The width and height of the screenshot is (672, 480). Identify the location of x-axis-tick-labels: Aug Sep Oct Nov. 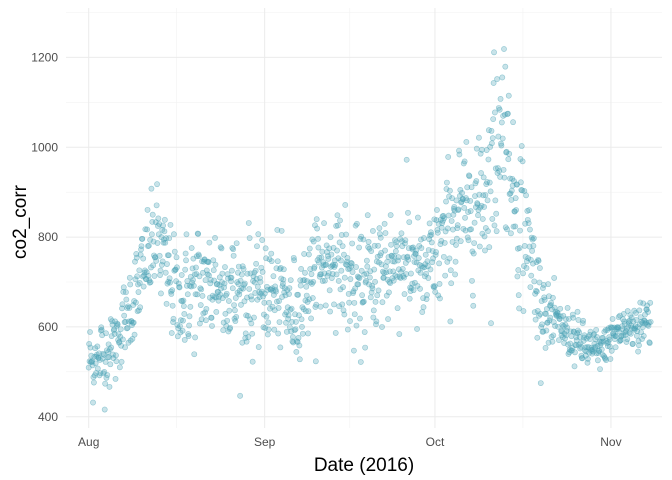
(350, 442).